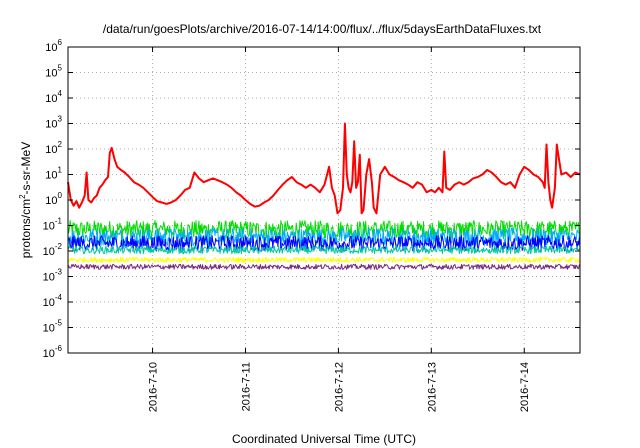 This screenshot has width=640, height=448. Describe the element at coordinates (339, 387) in the screenshot. I see `x-tick-label: 2016-7-12` at that location.